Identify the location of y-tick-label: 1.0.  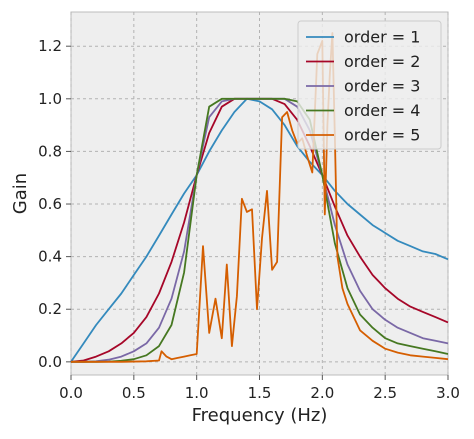
(50, 99).